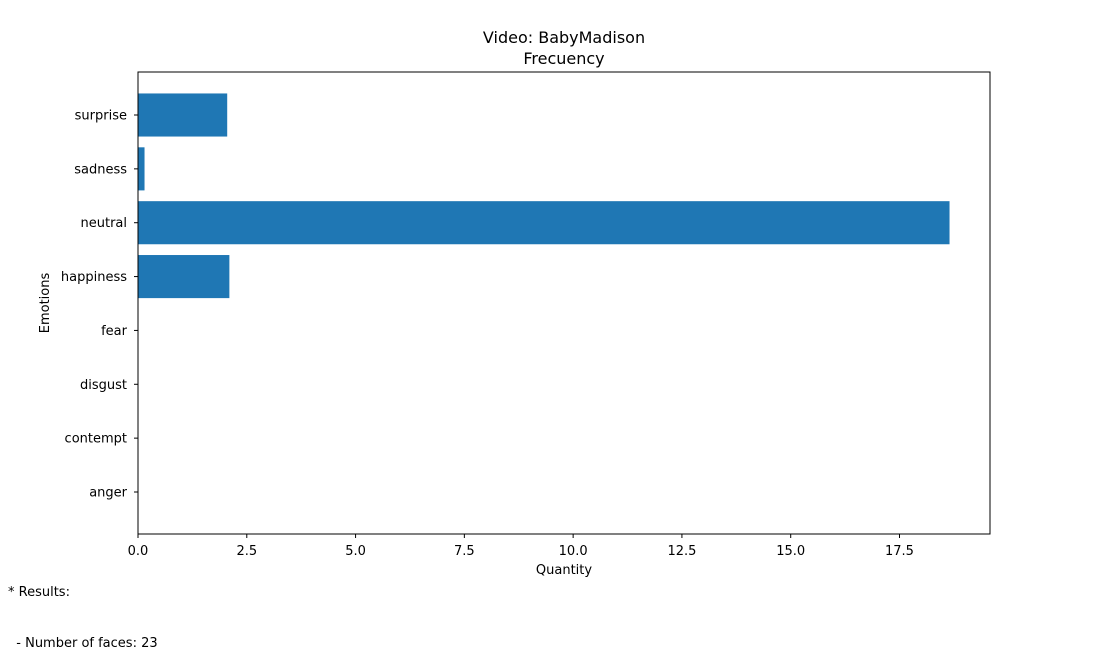  I want to click on results-heading: * Results:, so click(39, 592).